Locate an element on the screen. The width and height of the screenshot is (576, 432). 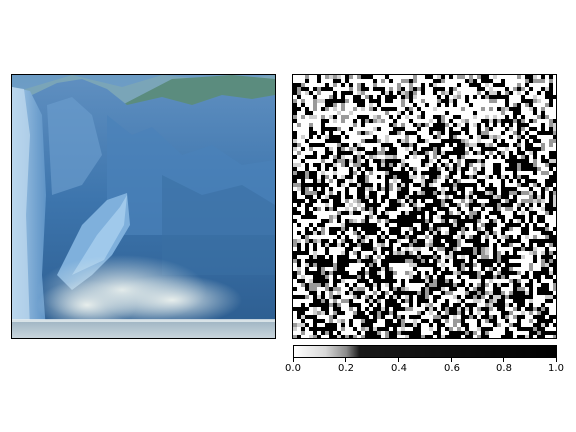
colorbar-gradient is located at coordinates (425, 351).